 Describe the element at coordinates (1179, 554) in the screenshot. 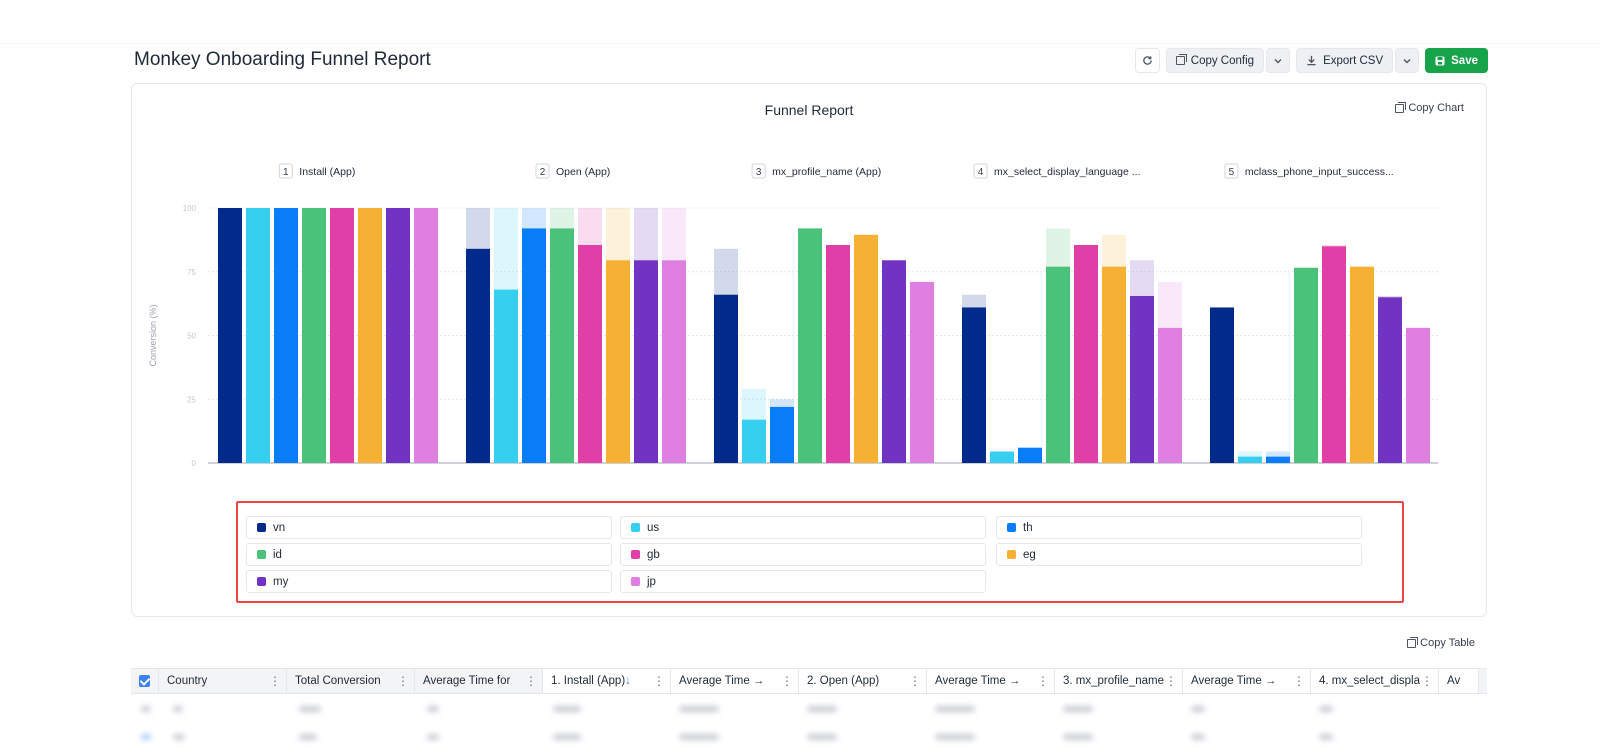

I see `legend-item-eg: eg` at that location.